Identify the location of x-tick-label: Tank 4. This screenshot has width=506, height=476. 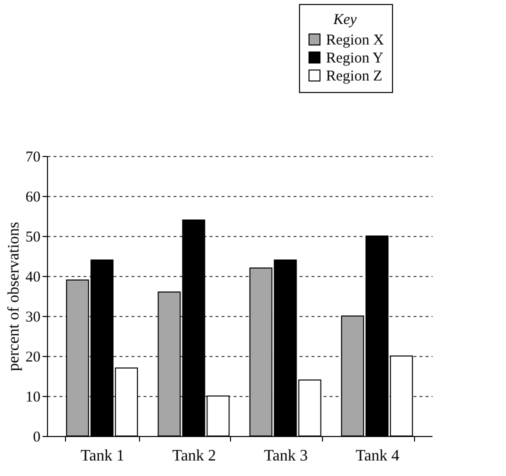
(378, 456).